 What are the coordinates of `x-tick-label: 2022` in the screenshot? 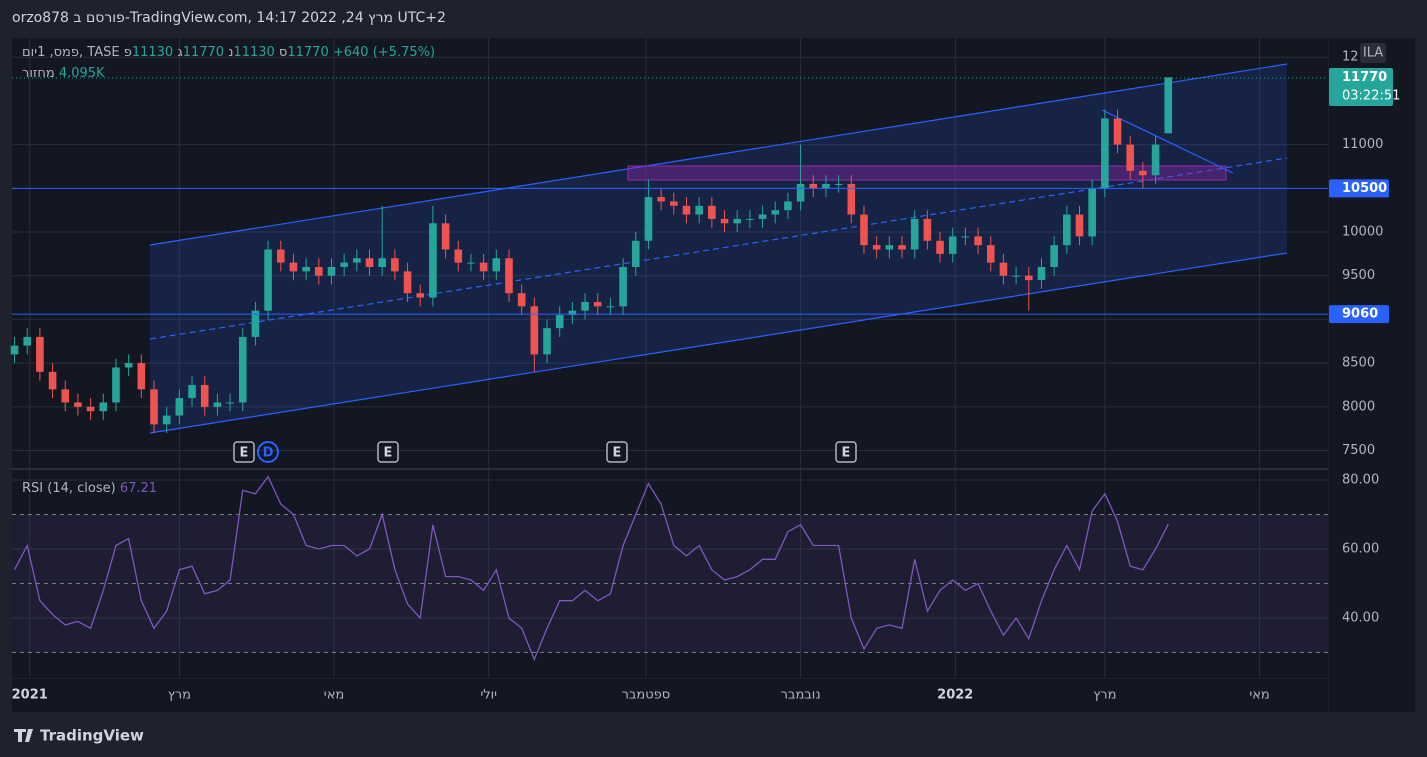 It's located at (955, 695).